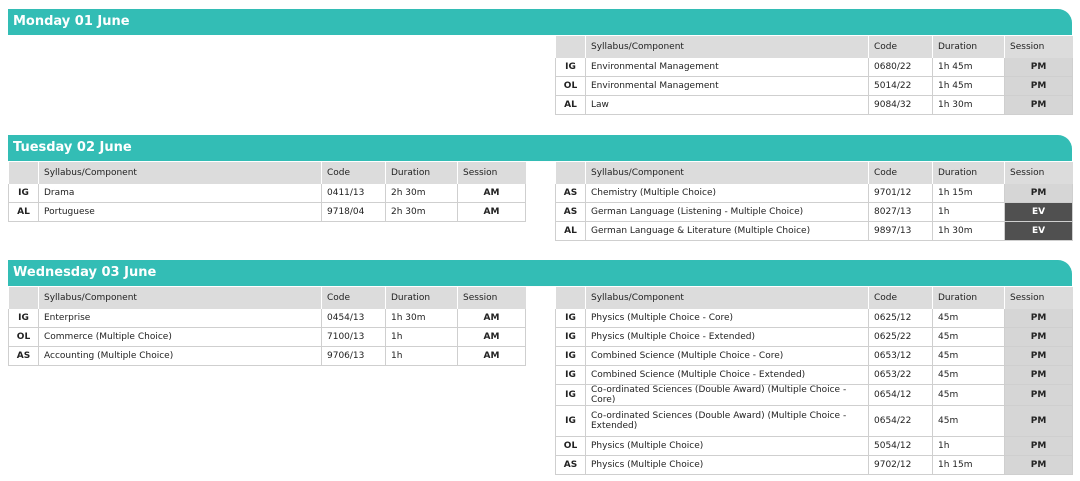  What do you see at coordinates (968, 67) in the screenshot?
I see `duration-cell: 1h 45m` at bounding box center [968, 67].